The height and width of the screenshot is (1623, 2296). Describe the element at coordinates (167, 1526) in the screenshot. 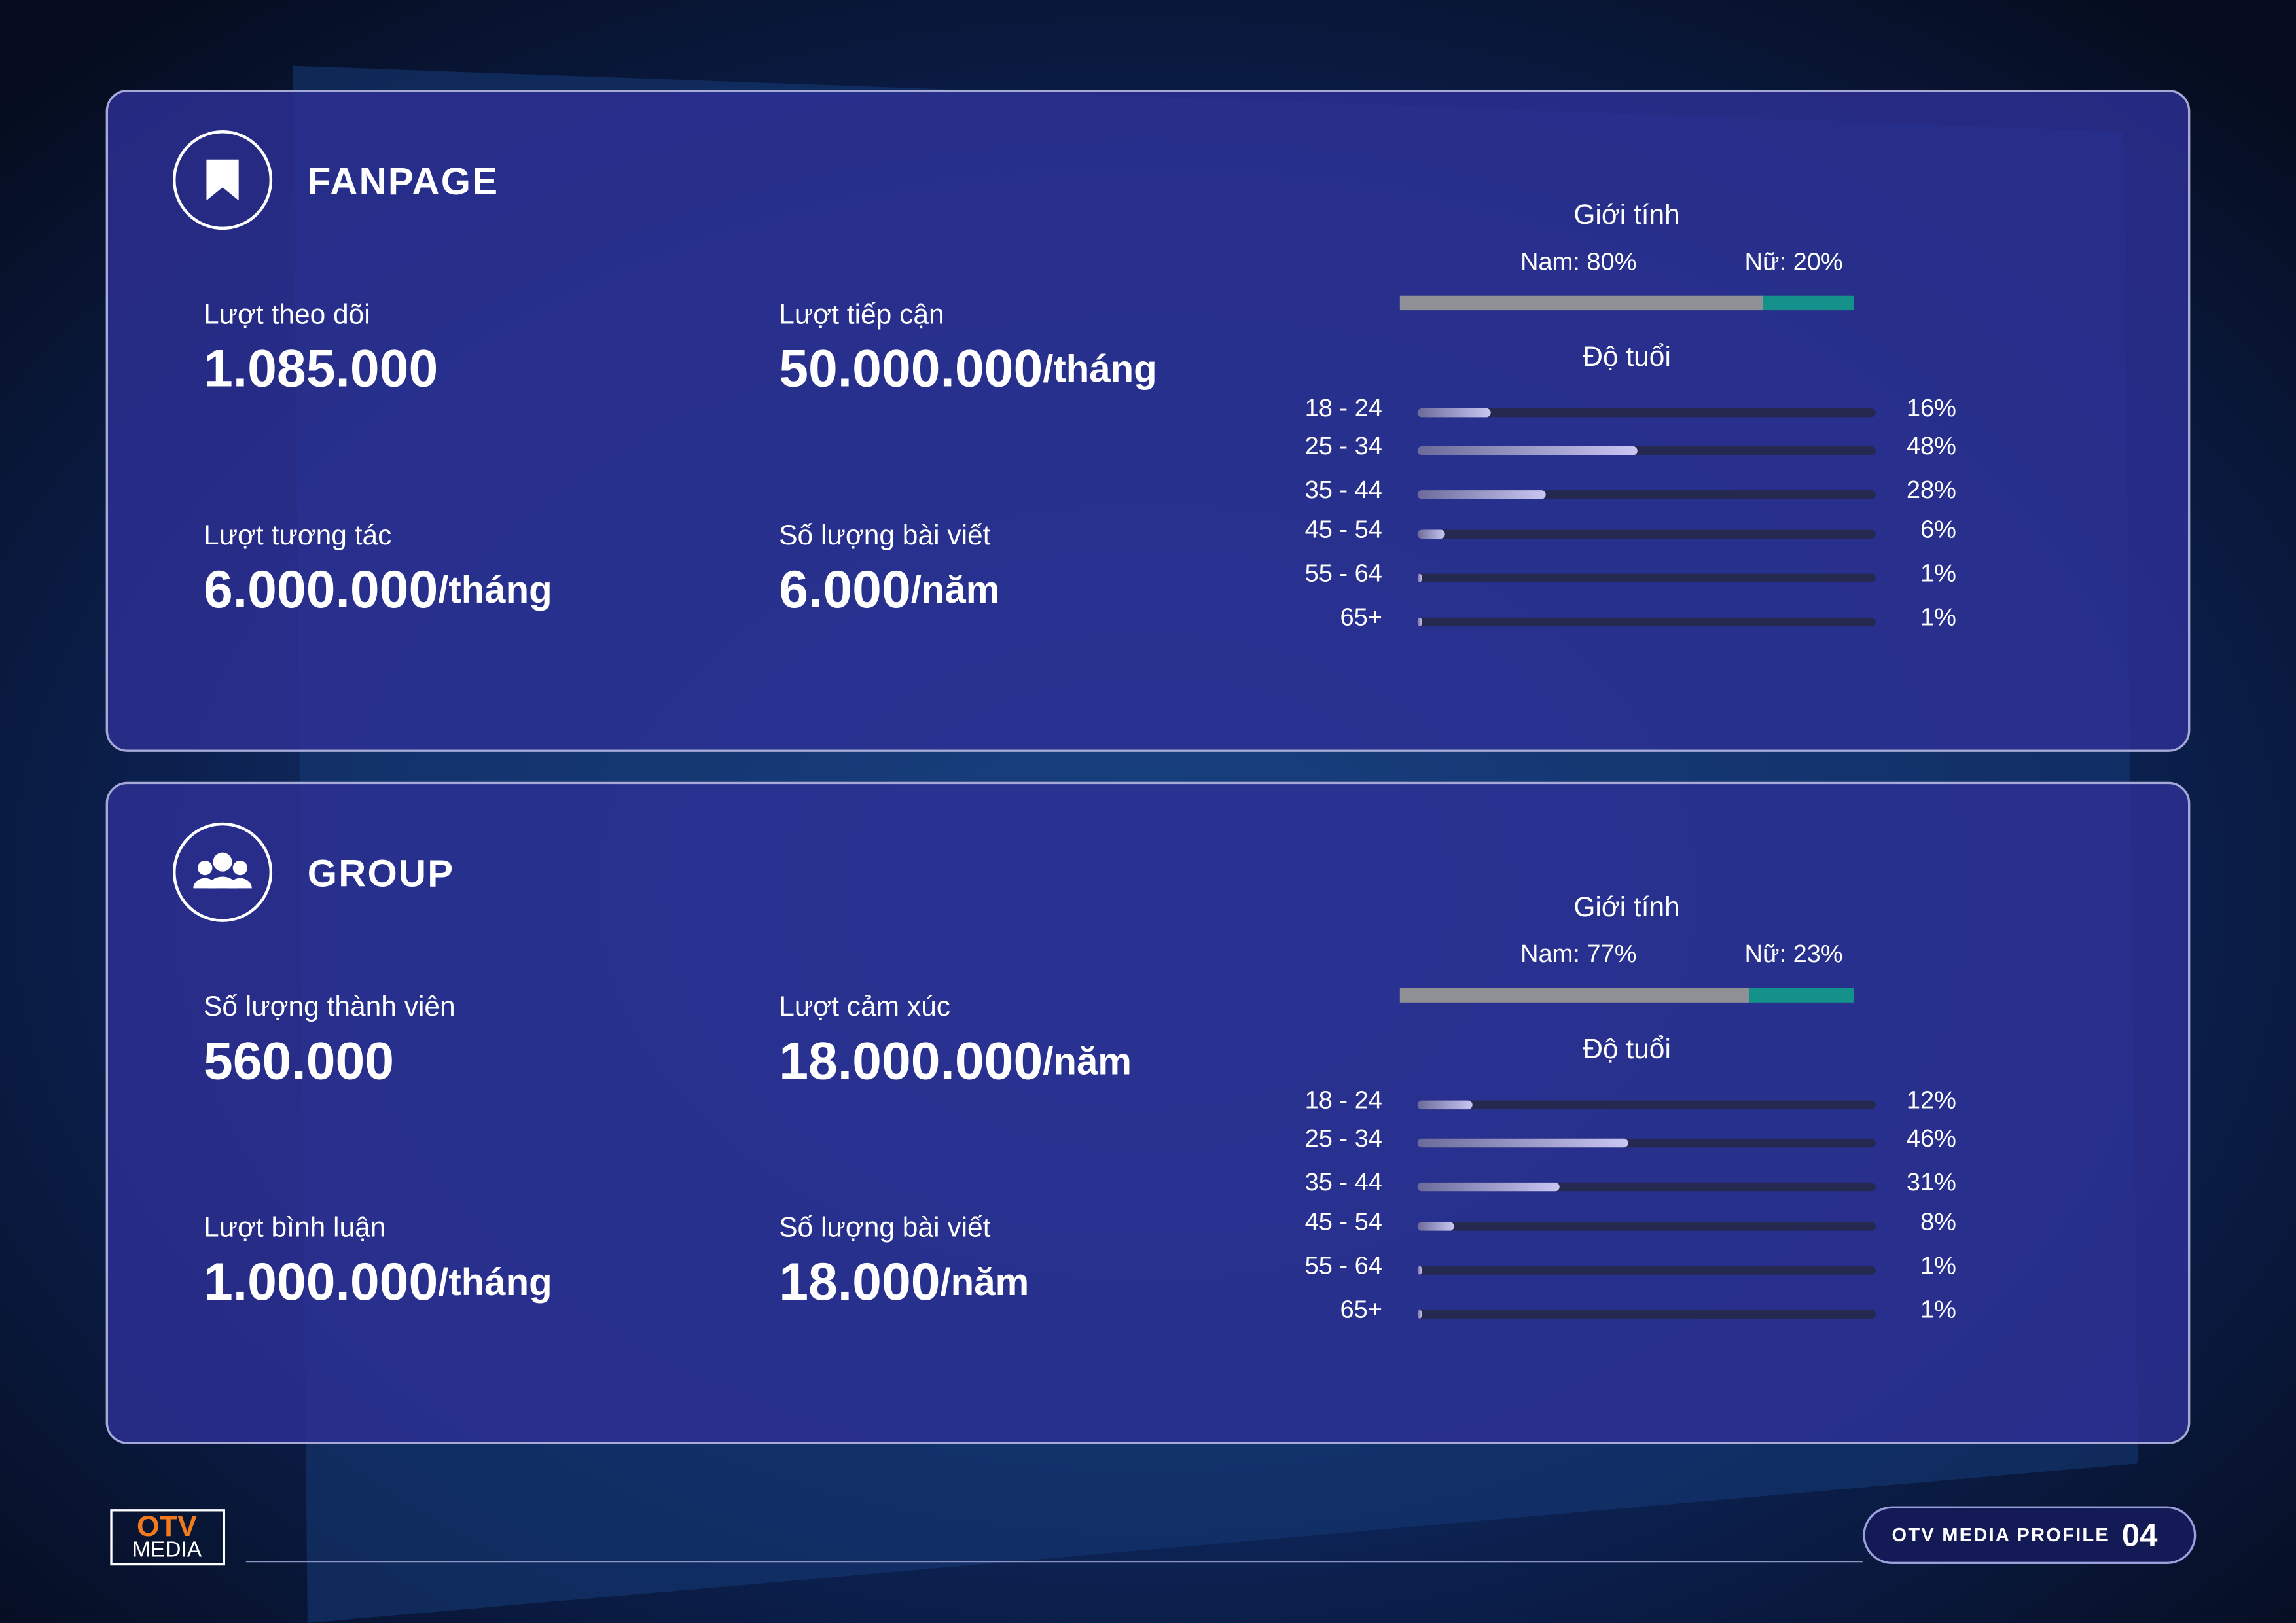

I see `logo-top: OTV` at that location.